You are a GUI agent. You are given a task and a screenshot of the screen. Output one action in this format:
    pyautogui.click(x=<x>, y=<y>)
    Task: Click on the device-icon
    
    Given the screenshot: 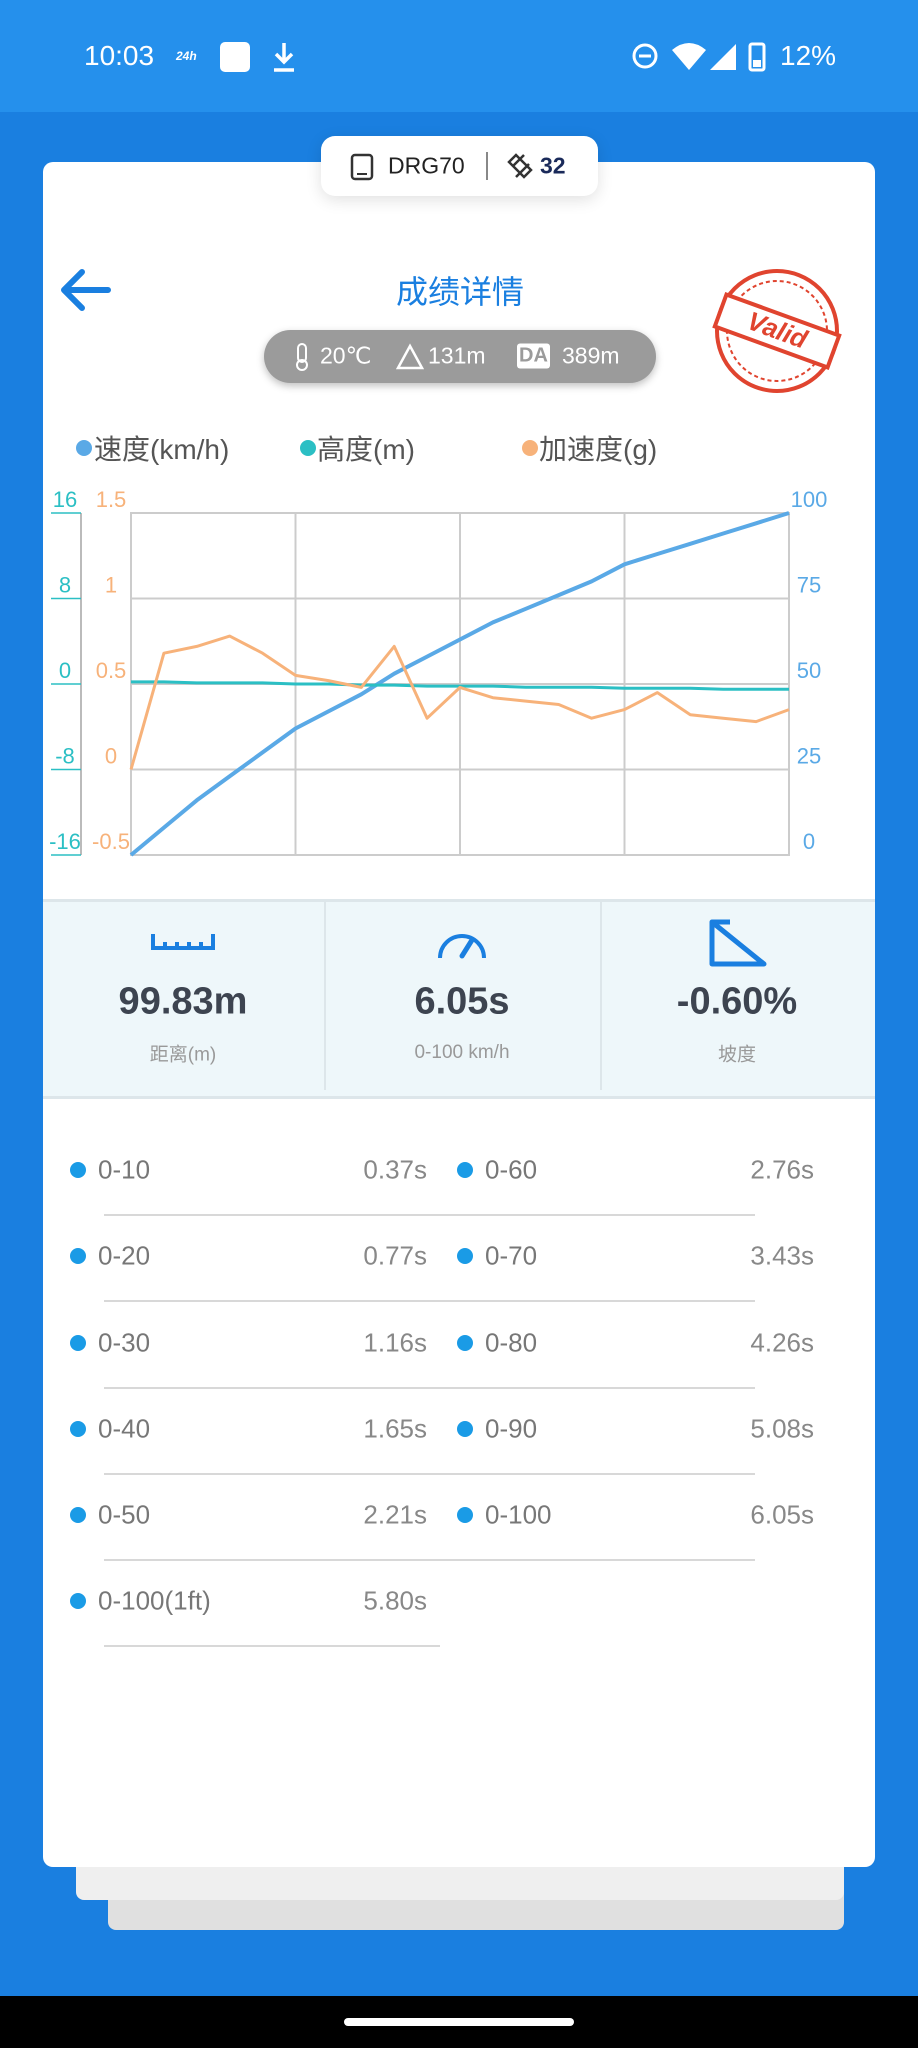 What is the action you would take?
    pyautogui.click(x=362, y=167)
    